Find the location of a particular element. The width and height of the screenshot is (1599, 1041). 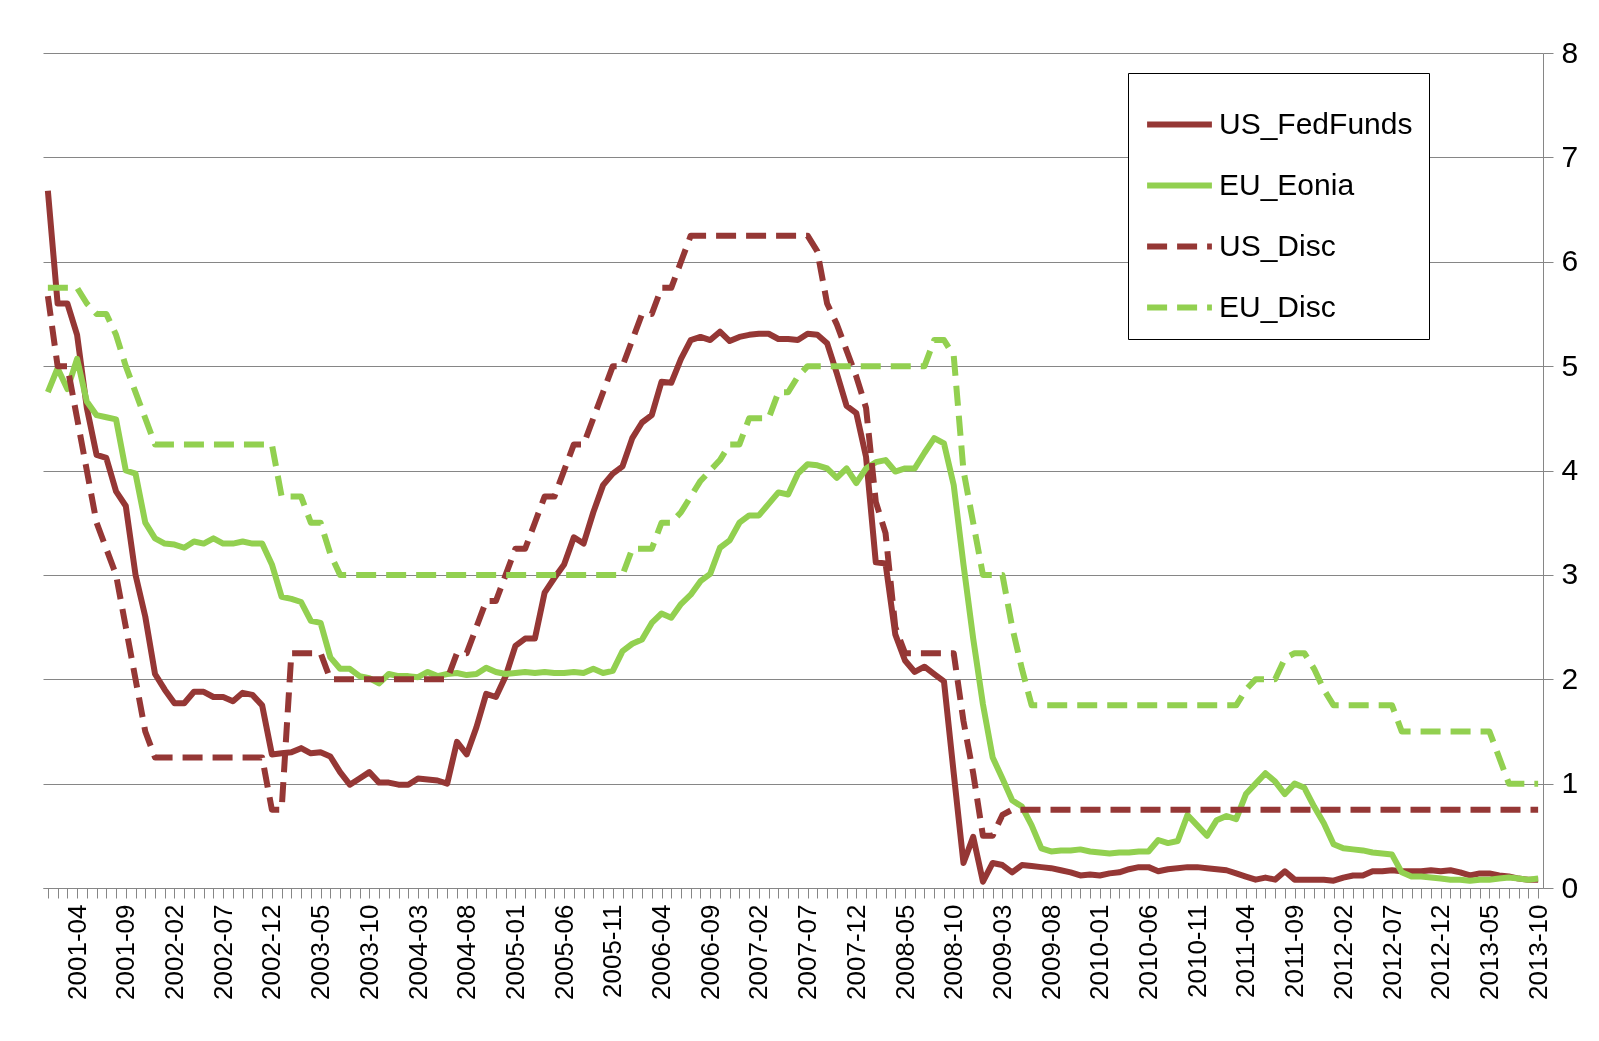

x-tick-label: 2012-12 is located at coordinates (1440, 952).